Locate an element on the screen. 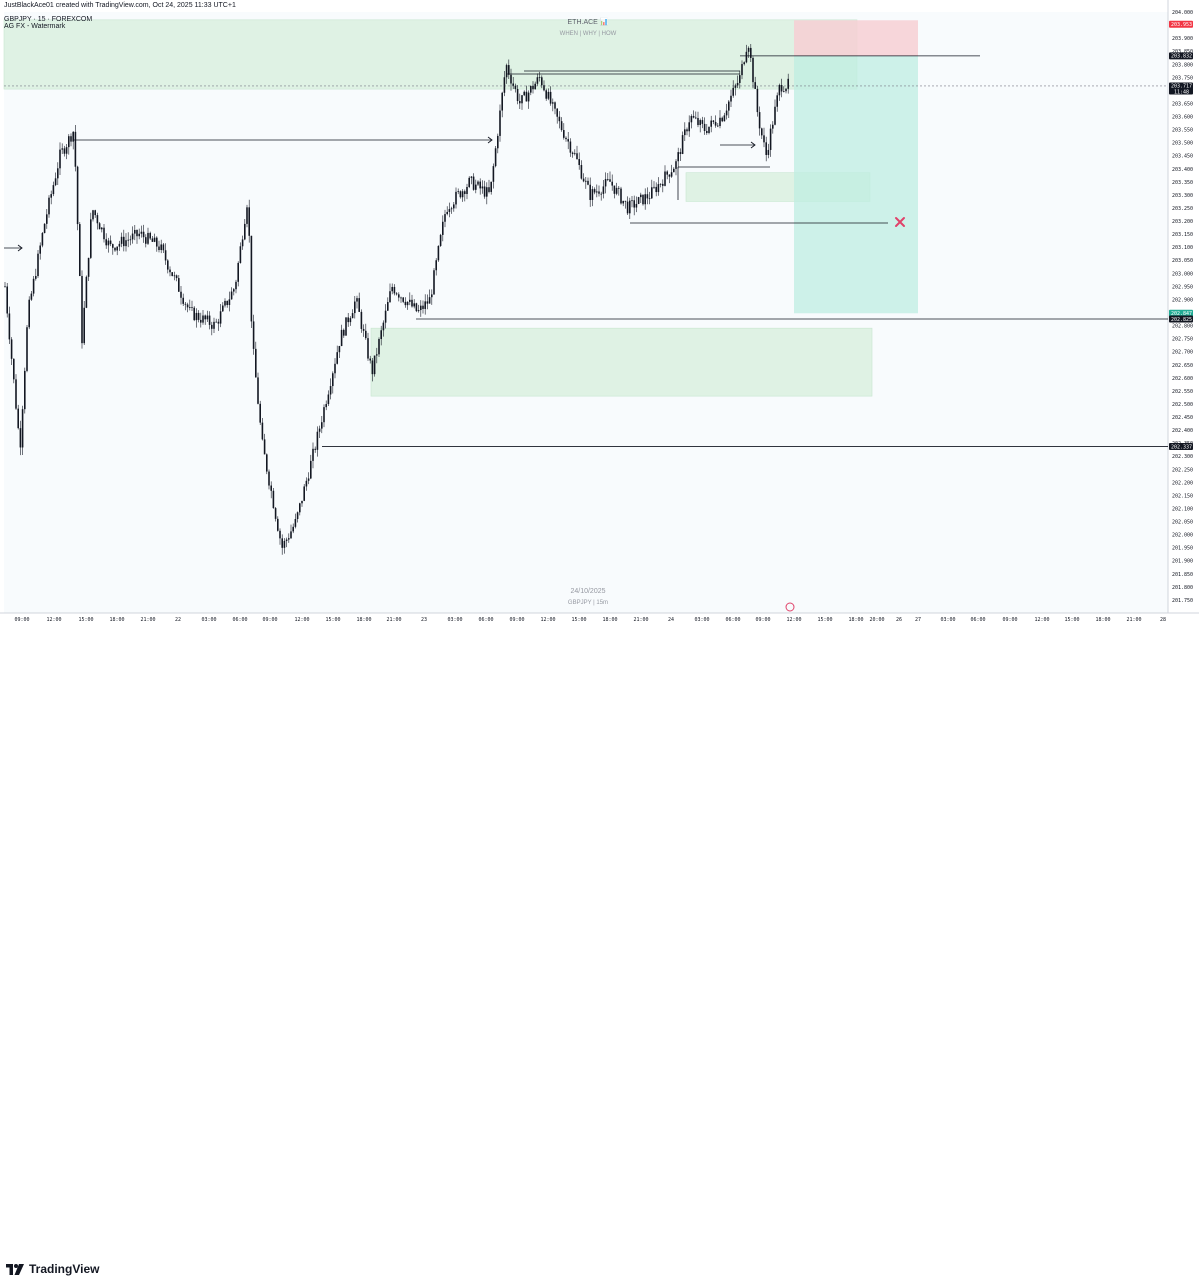 This screenshot has width=1199, height=1276. position-stop-zone is located at coordinates (856, 38).